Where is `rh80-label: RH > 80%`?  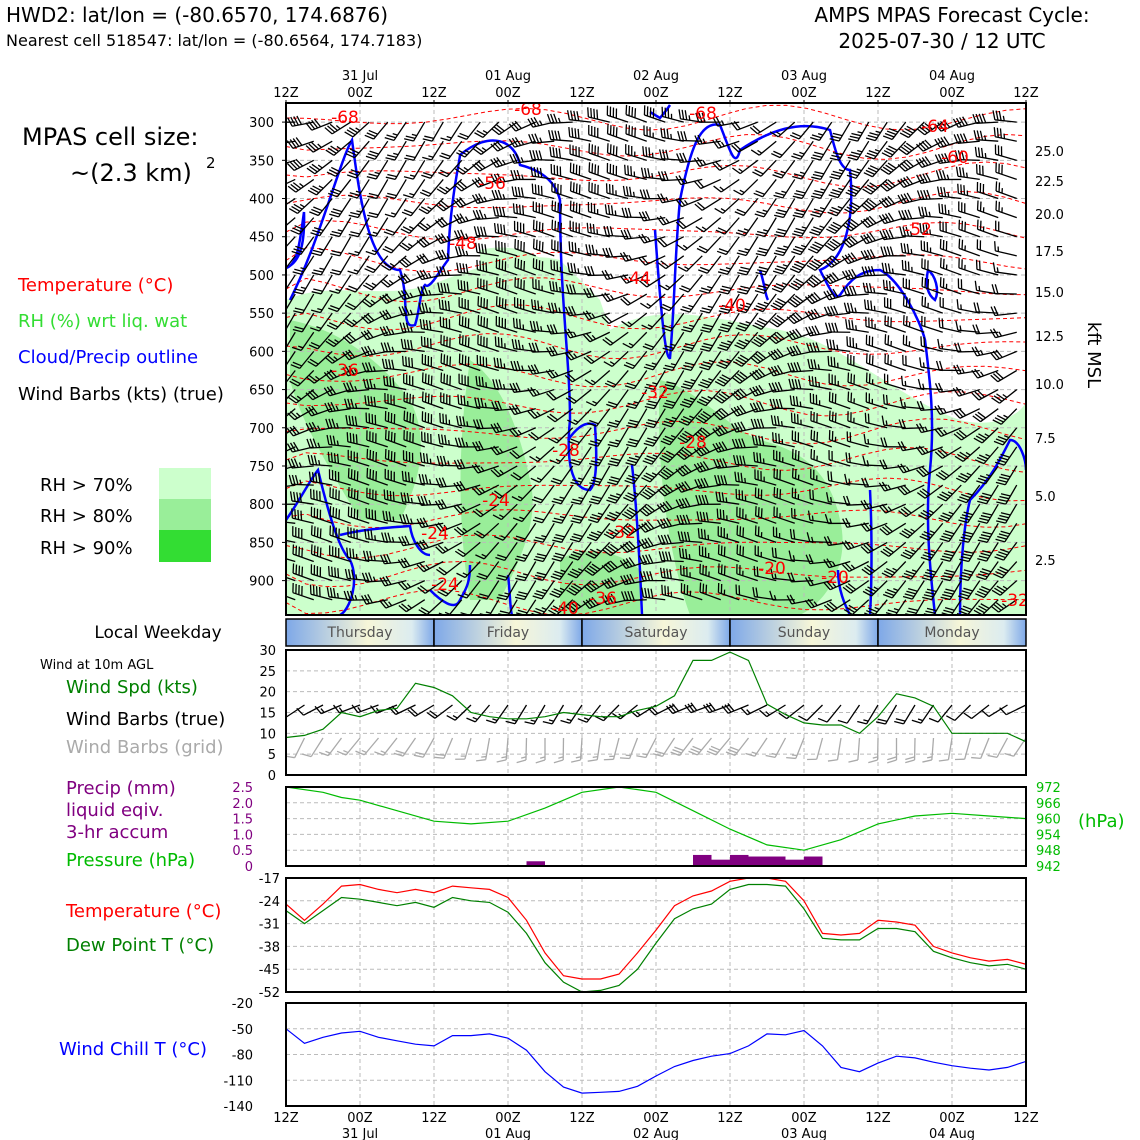 rh80-label: RH > 80% is located at coordinates (86, 516).